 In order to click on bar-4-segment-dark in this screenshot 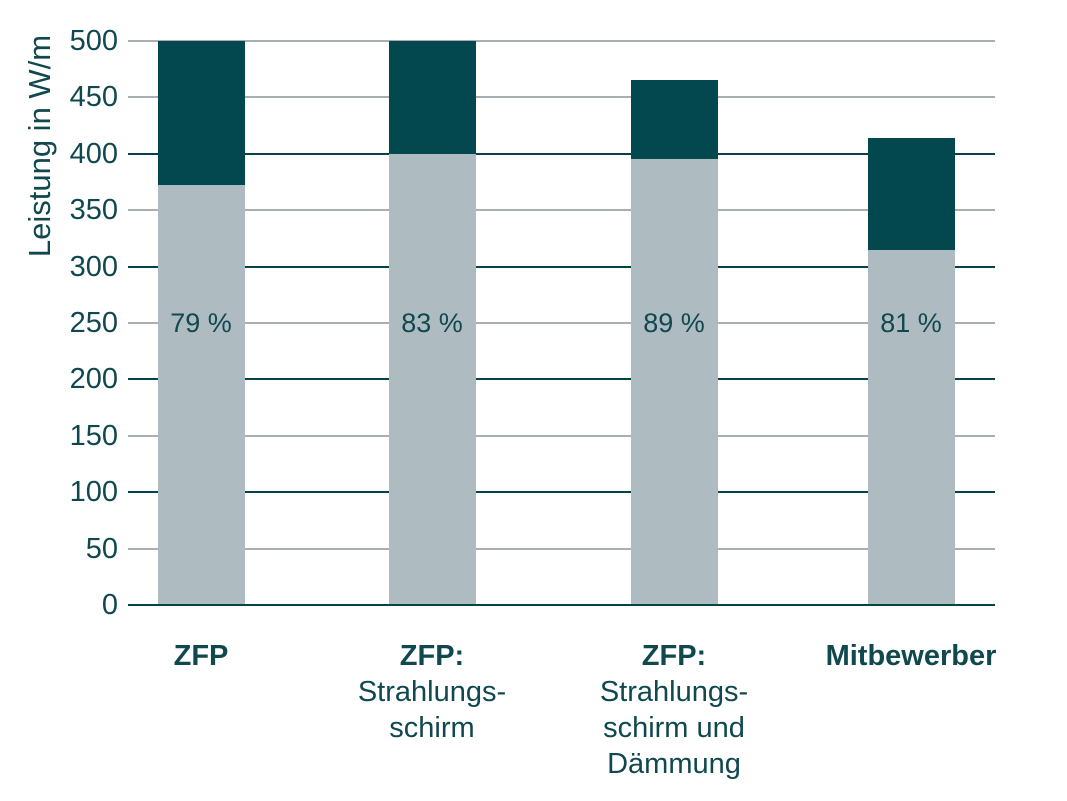, I will do `click(911, 194)`.